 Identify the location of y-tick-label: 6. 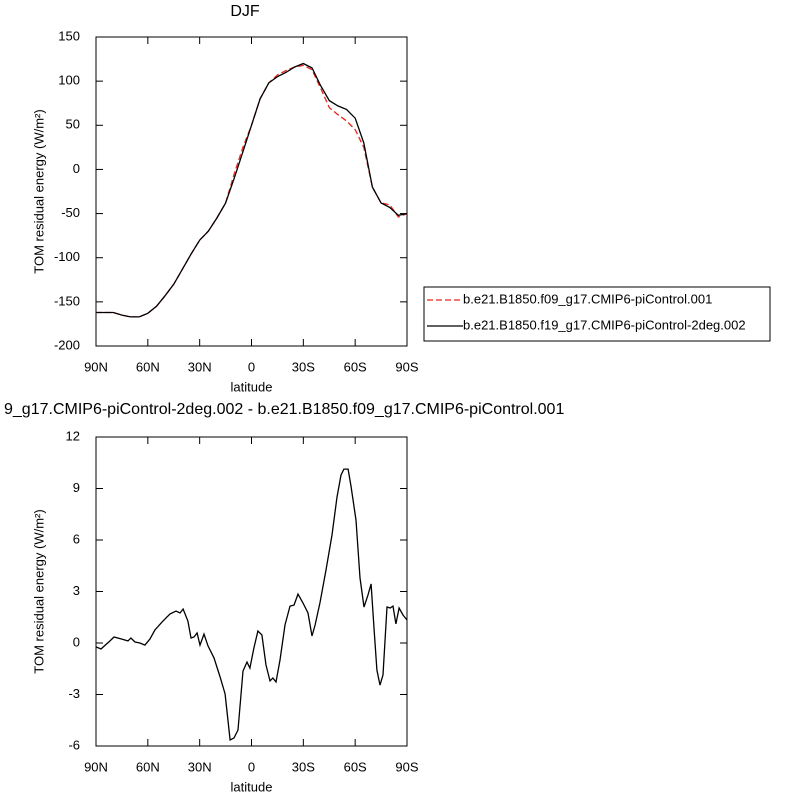
(76, 538).